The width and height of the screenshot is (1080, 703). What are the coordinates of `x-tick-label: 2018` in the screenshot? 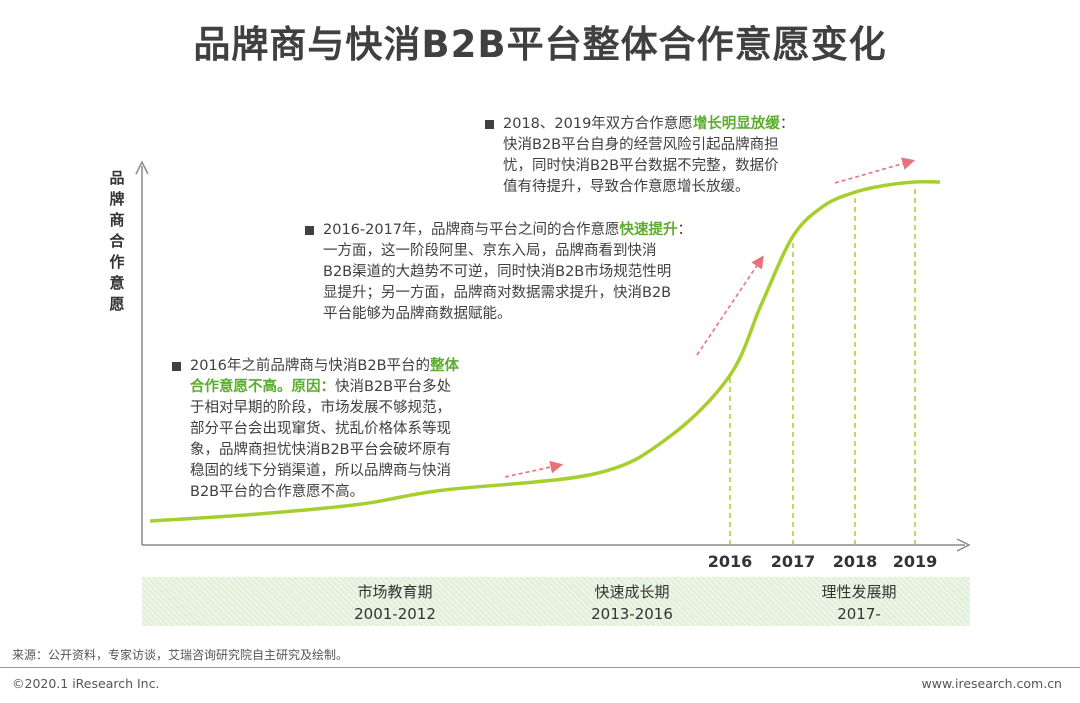 It's located at (855, 561).